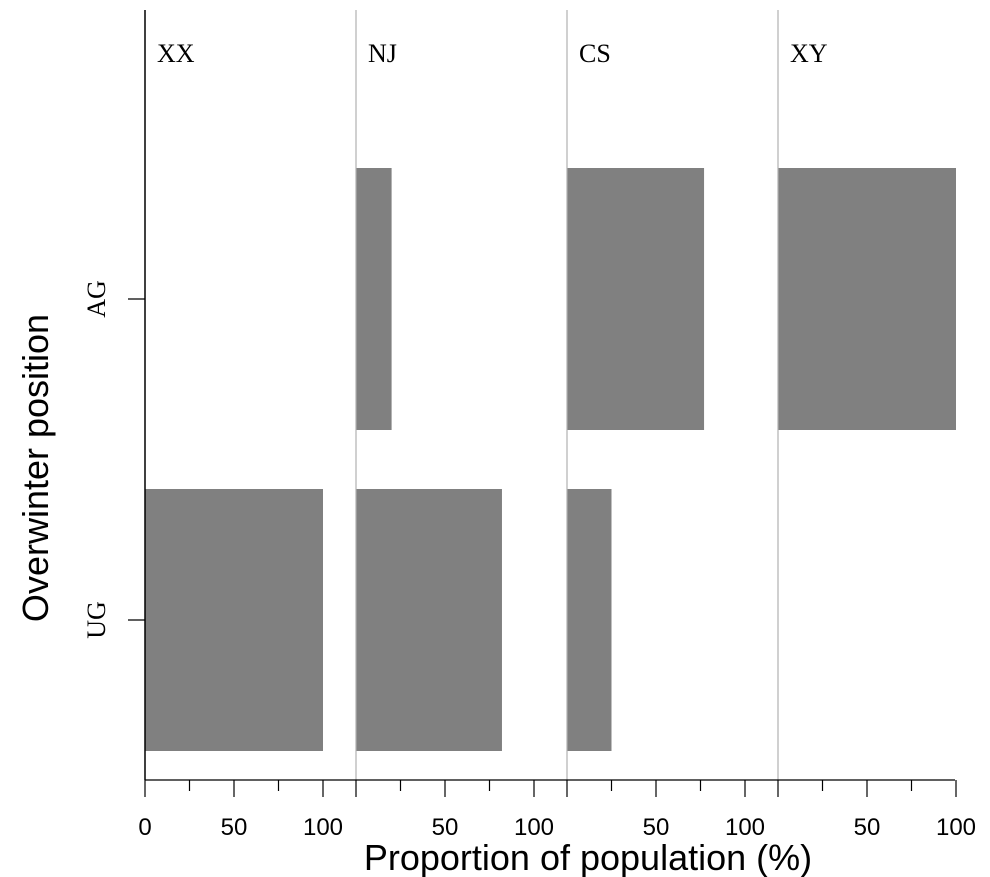 The height and width of the screenshot is (877, 990). Describe the element at coordinates (374, 299) in the screenshot. I see `bar-nj-ag` at that location.